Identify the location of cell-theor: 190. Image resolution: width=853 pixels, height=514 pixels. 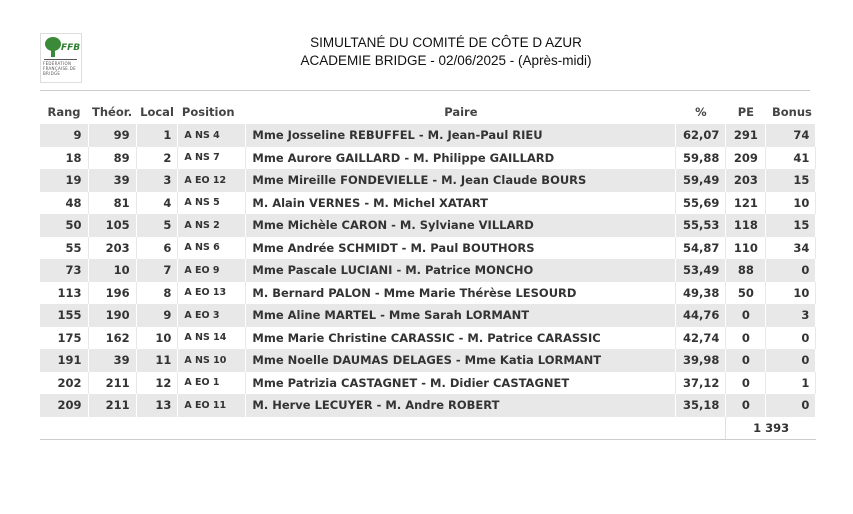
(112, 315).